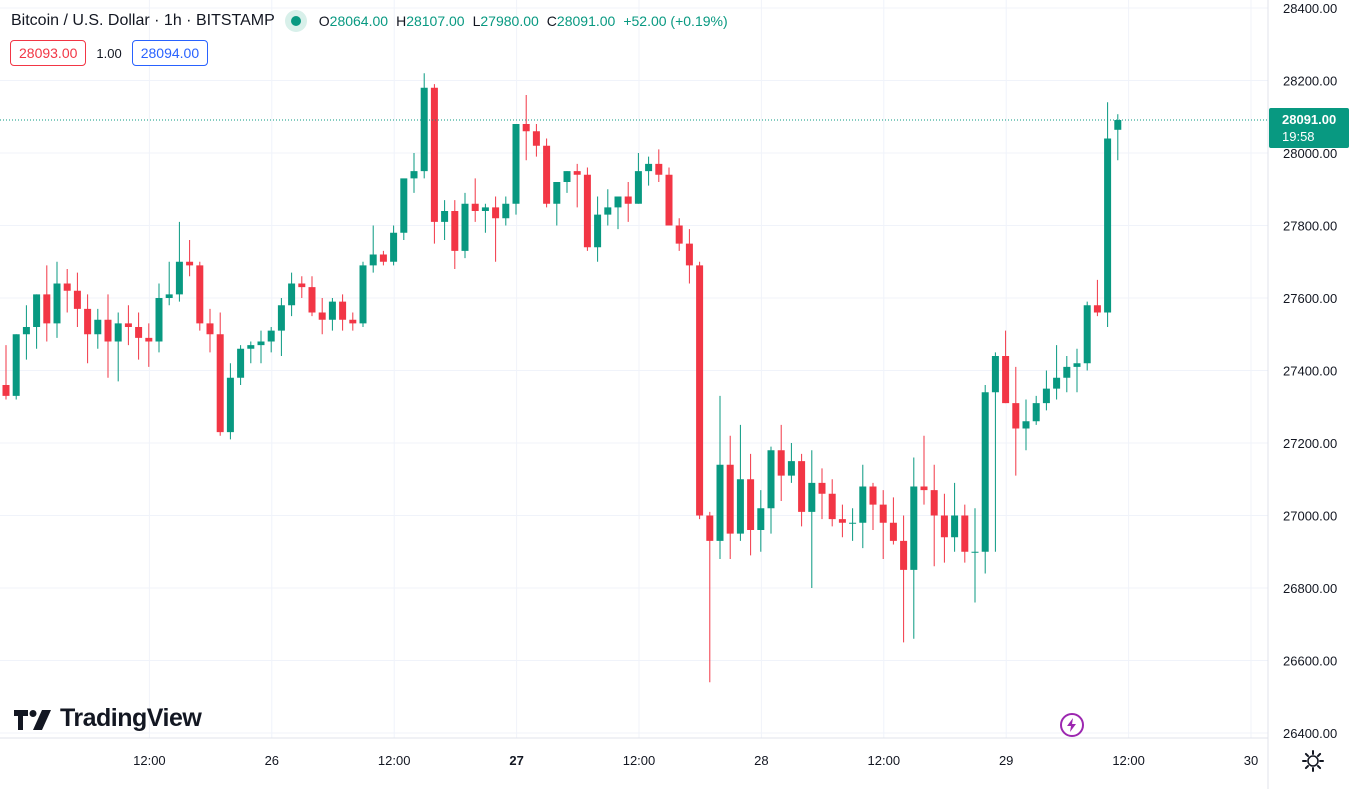 The image size is (1355, 789). Describe the element at coordinates (1310, 443) in the screenshot. I see `y-tick-label: 27200.00` at that location.